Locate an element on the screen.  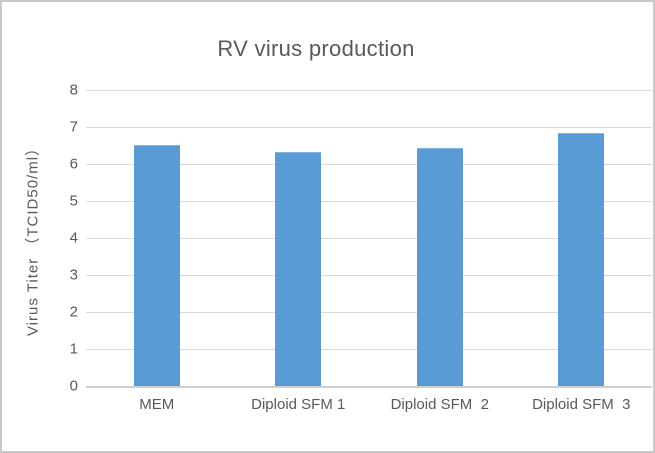
bar-mem is located at coordinates (156, 265).